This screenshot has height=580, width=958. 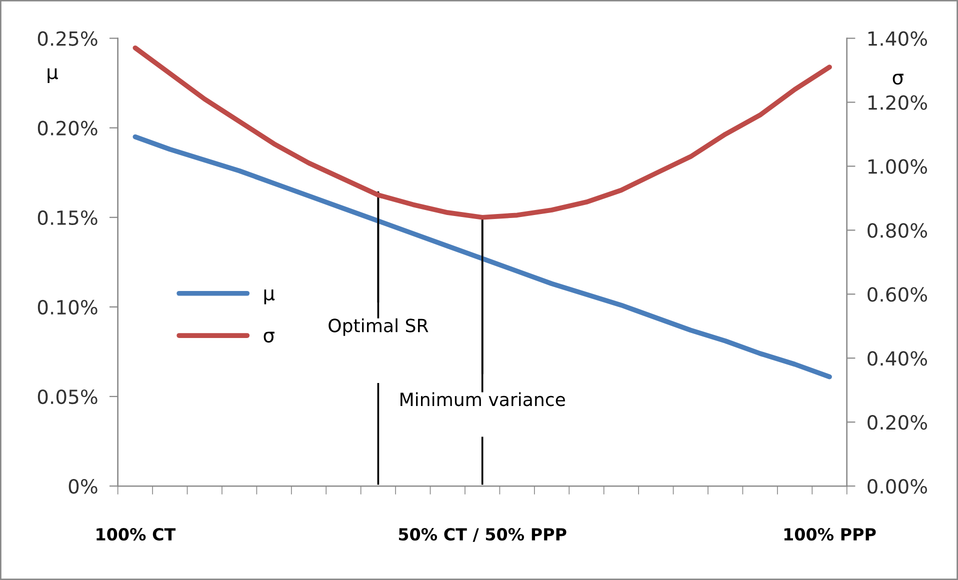 I want to click on y2-tick-label: 1.40%, so click(x=898, y=38).